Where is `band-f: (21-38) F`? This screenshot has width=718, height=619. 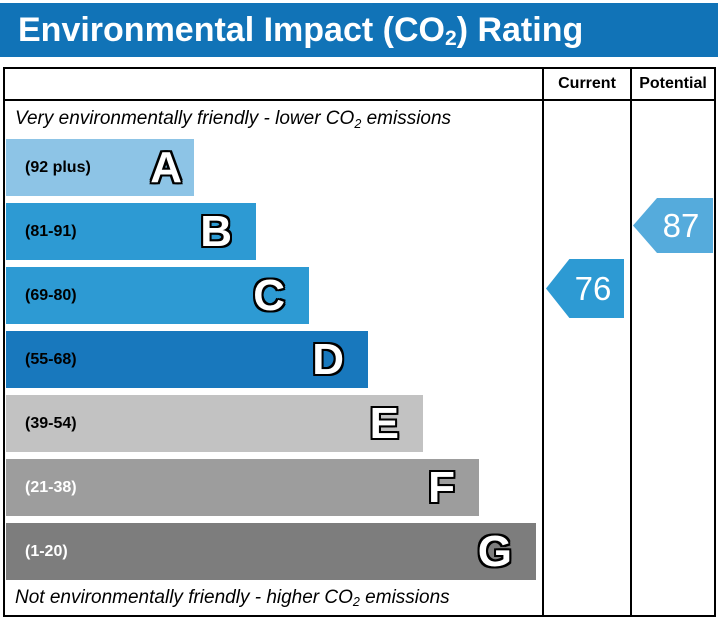
band-f: (21-38) F is located at coordinates (242, 487).